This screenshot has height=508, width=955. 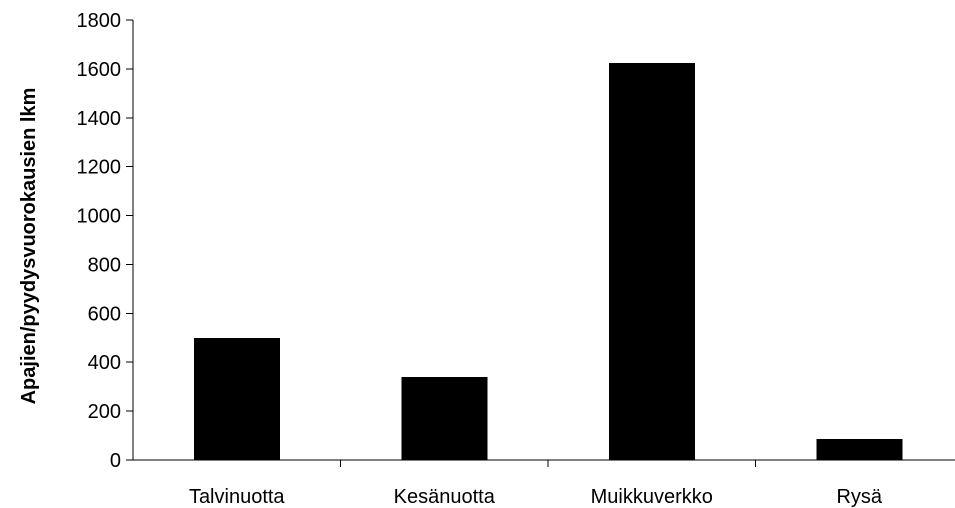 I want to click on bar-talvinuotta, so click(x=236, y=398).